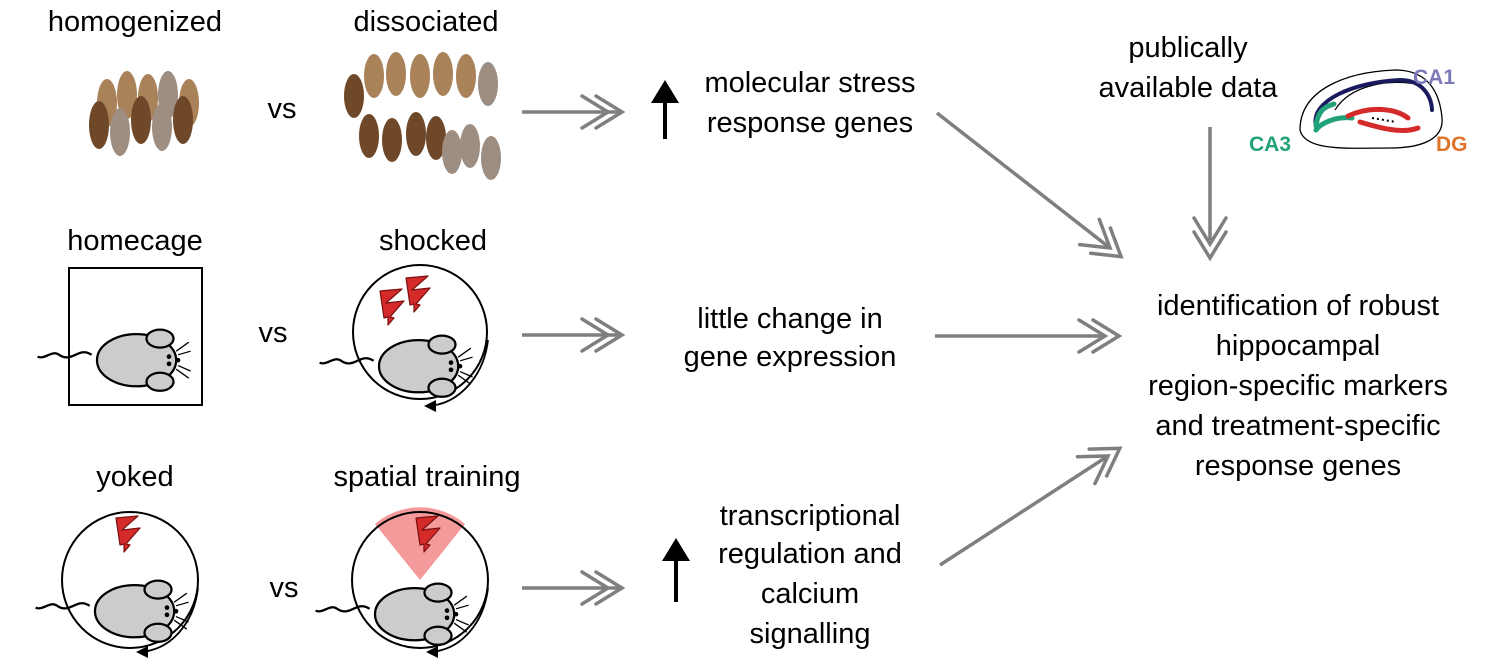 This screenshot has height=665, width=1512. What do you see at coordinates (433, 241) in the screenshot?
I see `label-shocked: shocked` at bounding box center [433, 241].